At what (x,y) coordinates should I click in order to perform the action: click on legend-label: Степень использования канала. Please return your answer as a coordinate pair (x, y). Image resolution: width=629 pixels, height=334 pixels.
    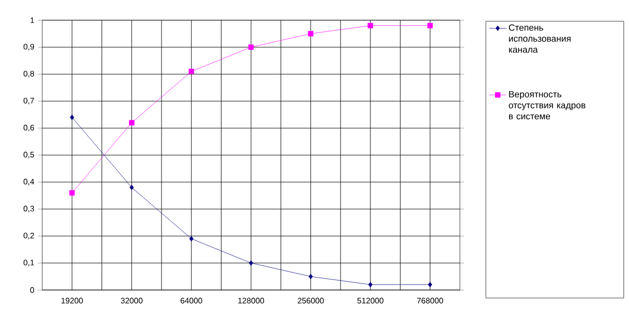
    Looking at the image, I should click on (539, 38).